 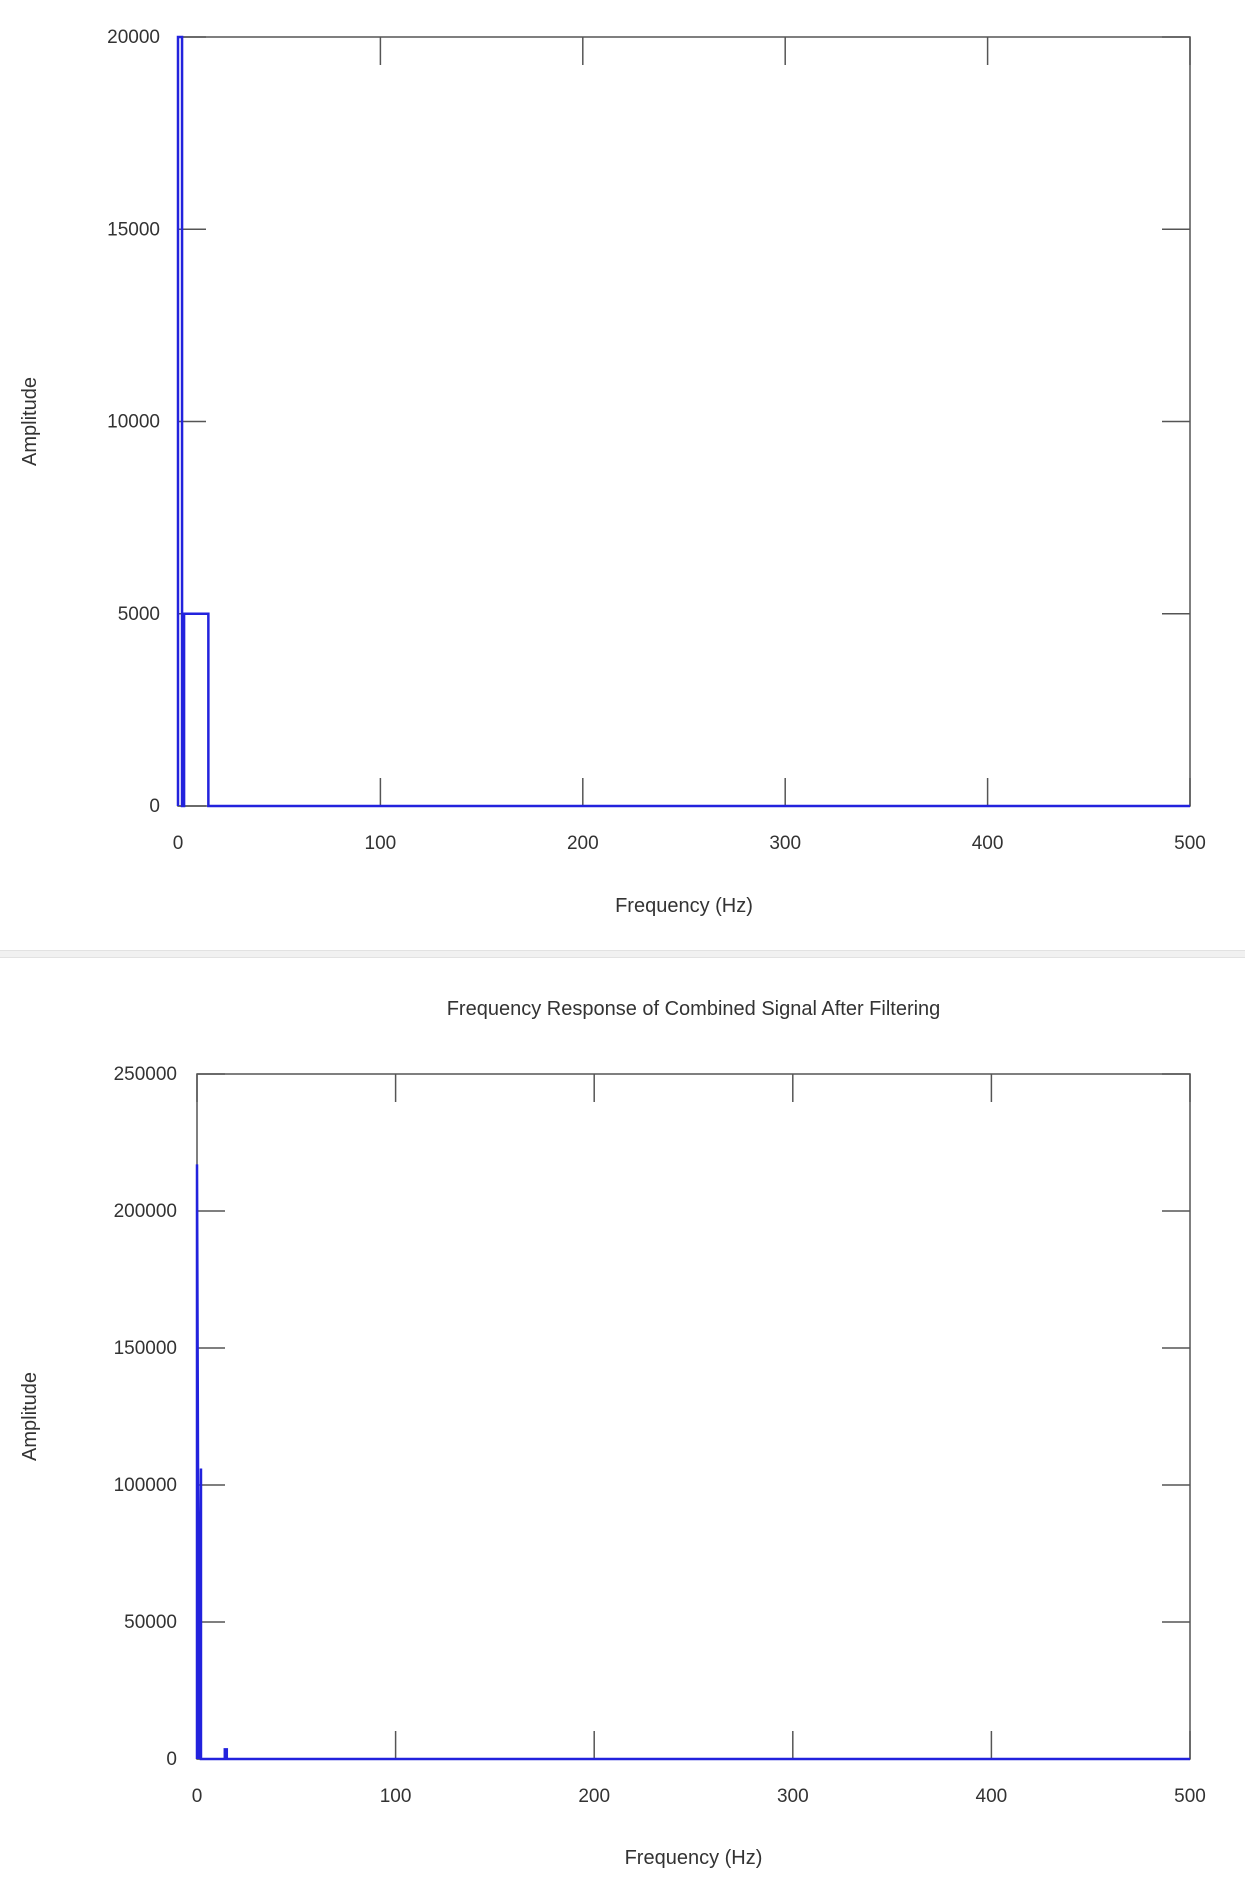 I want to click on y-tick-label: 15000, so click(x=133, y=229).